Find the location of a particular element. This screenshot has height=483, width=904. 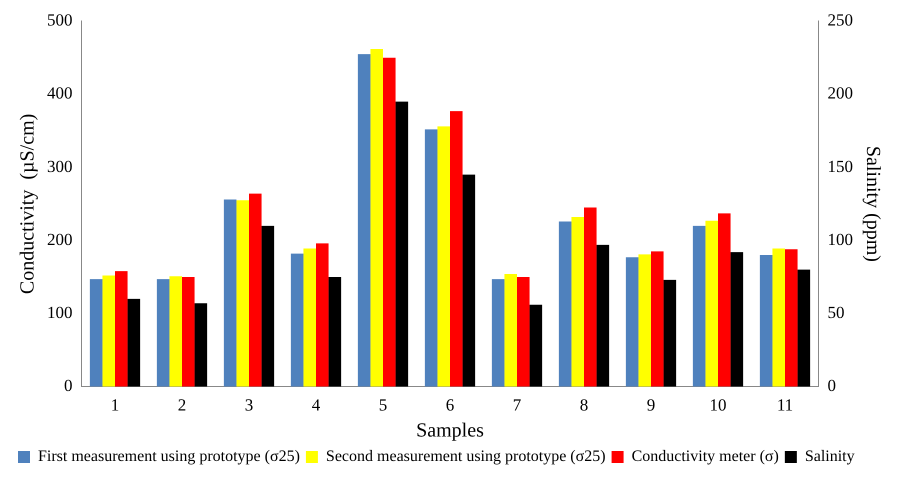

y2-axis-title: Salinity (ppm) is located at coordinates (873, 204).